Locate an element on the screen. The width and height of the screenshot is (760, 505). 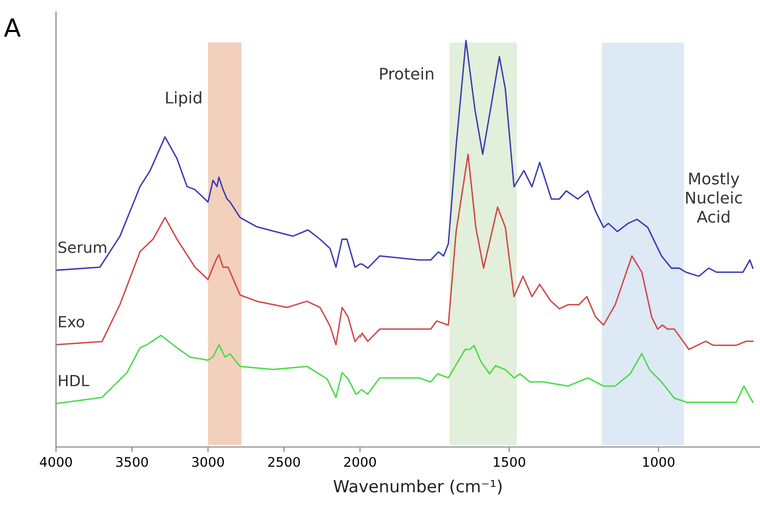
x-tick-label: 2000 is located at coordinates (360, 461).